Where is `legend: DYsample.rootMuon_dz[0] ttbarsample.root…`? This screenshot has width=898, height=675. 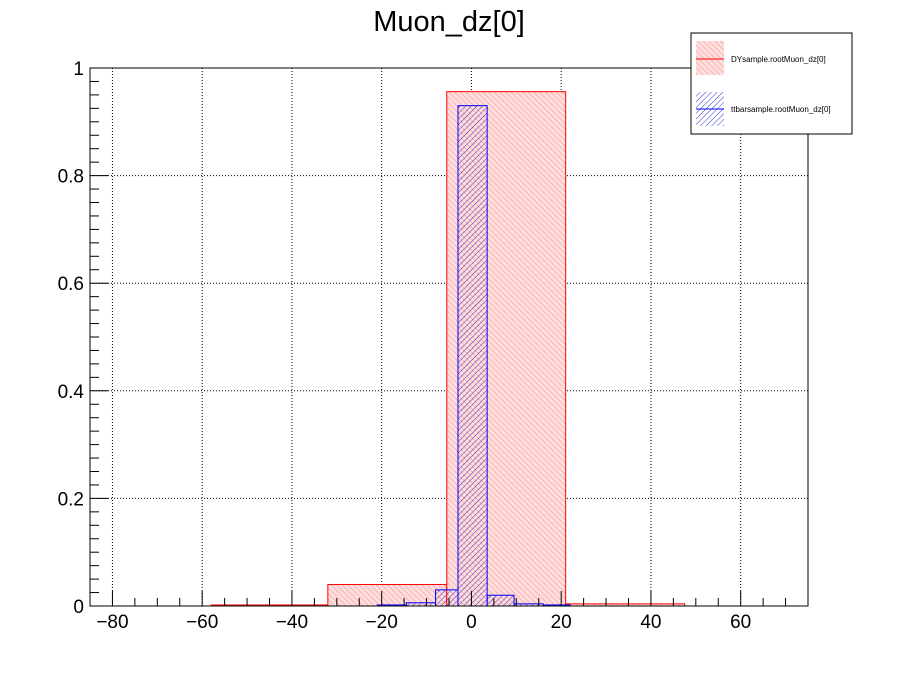 legend: DYsample.rootMuon_dz[0] ttbarsample.root… is located at coordinates (771, 83).